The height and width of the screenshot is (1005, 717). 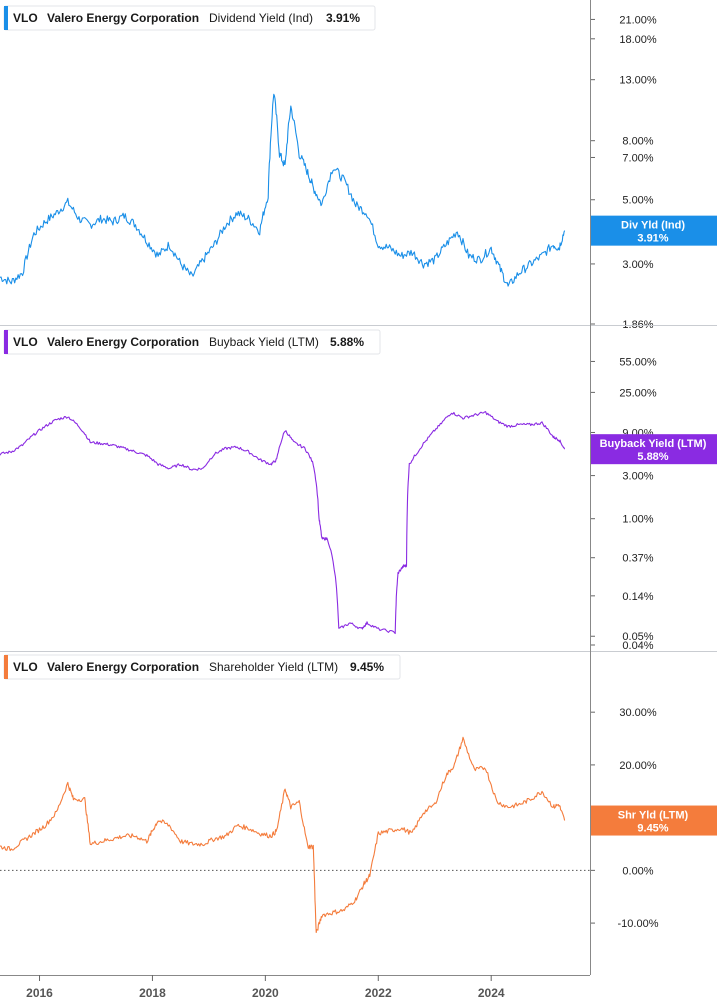 What do you see at coordinates (652, 457) in the screenshot?
I see `badge-value-label: 5.88%` at bounding box center [652, 457].